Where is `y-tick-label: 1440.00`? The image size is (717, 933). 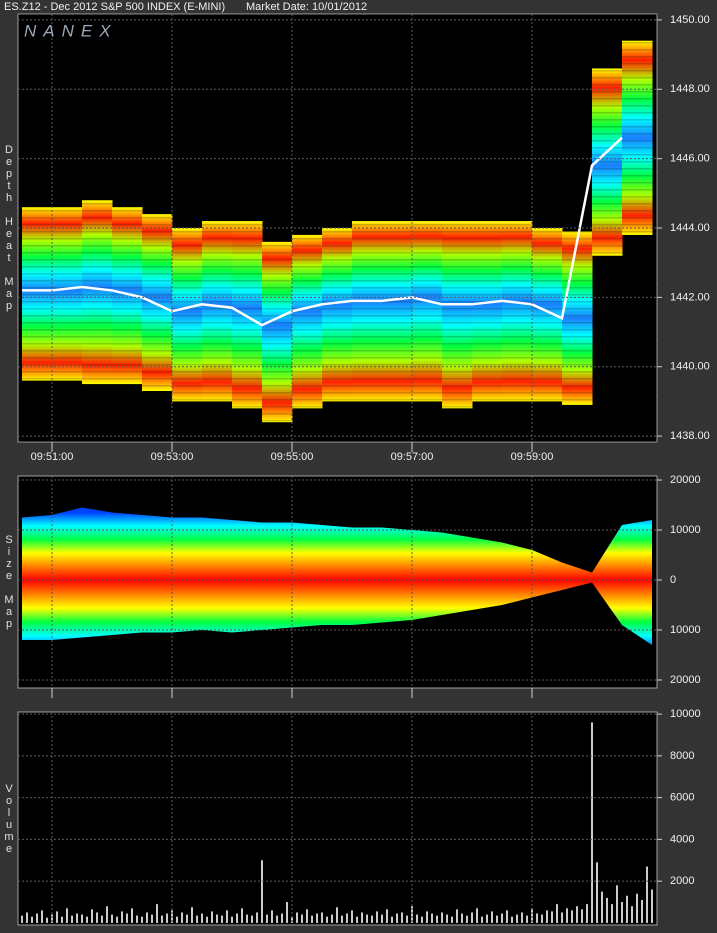 y-tick-label: 1440.00 is located at coordinates (690, 367).